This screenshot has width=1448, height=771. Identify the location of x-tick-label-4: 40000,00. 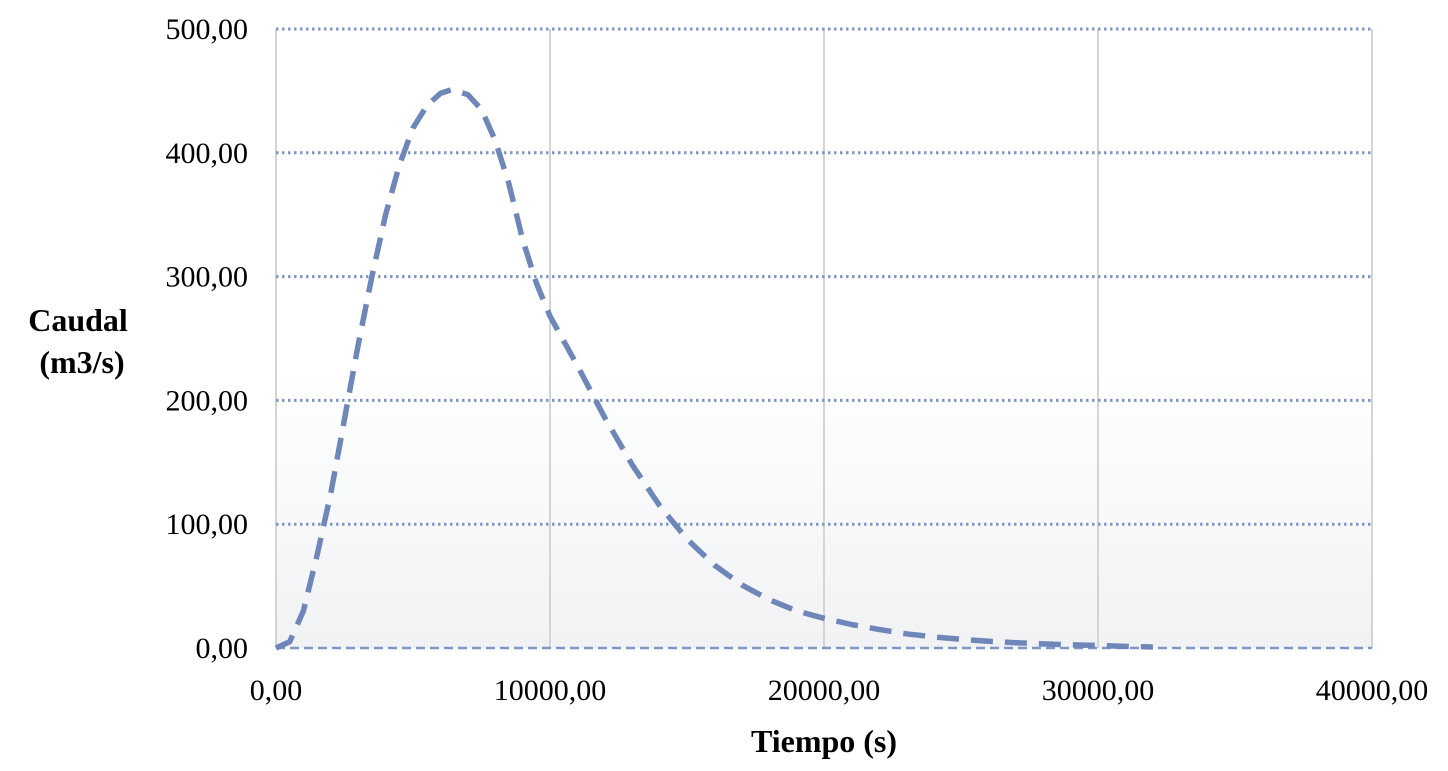
(1372, 690).